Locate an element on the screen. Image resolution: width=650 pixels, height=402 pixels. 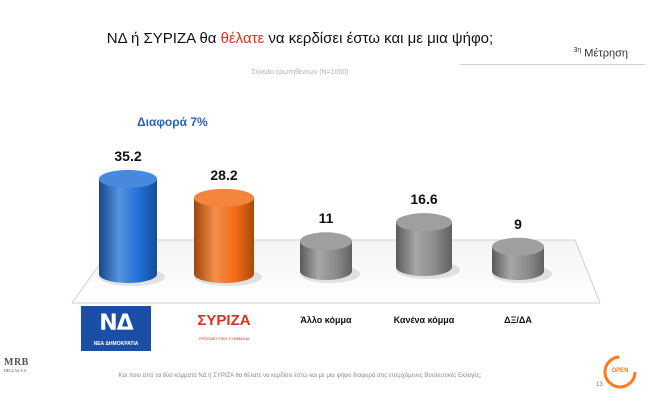
difference-label: Διαφορά 7% is located at coordinates (172, 122).